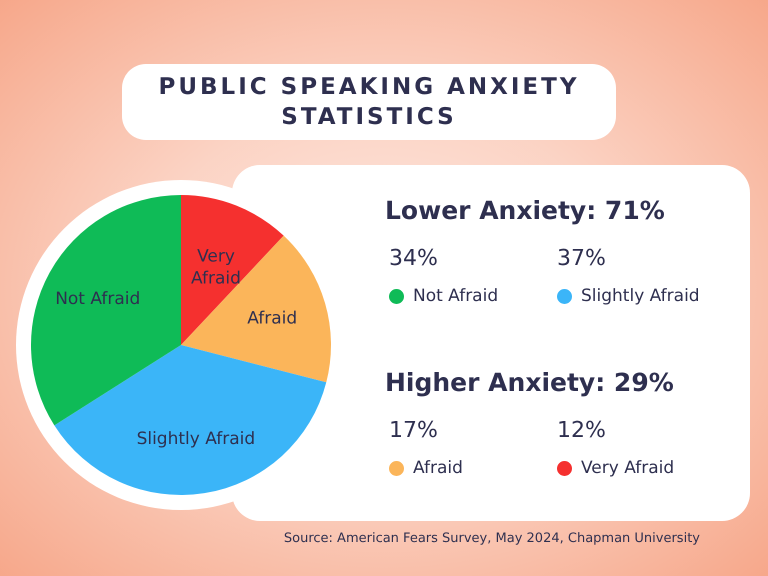 The height and width of the screenshot is (576, 768). I want to click on slice-label: Very Afraid, so click(216, 267).